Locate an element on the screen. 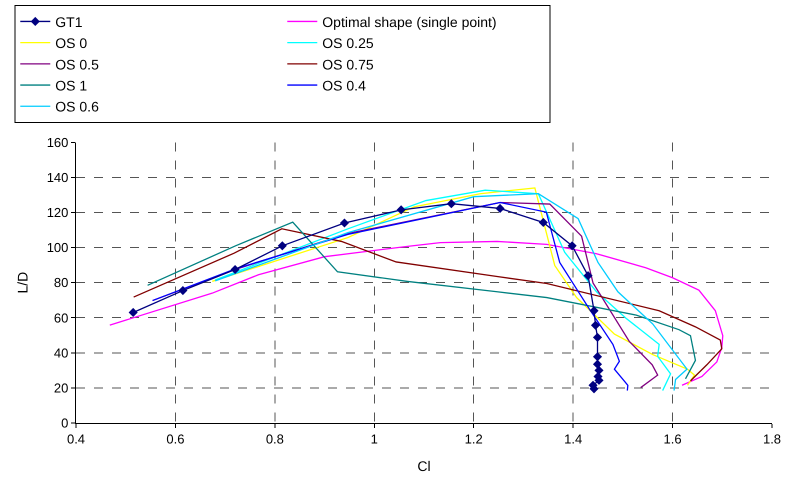 This screenshot has height=486, width=793. y-tick-label: 20 is located at coordinates (61, 388).